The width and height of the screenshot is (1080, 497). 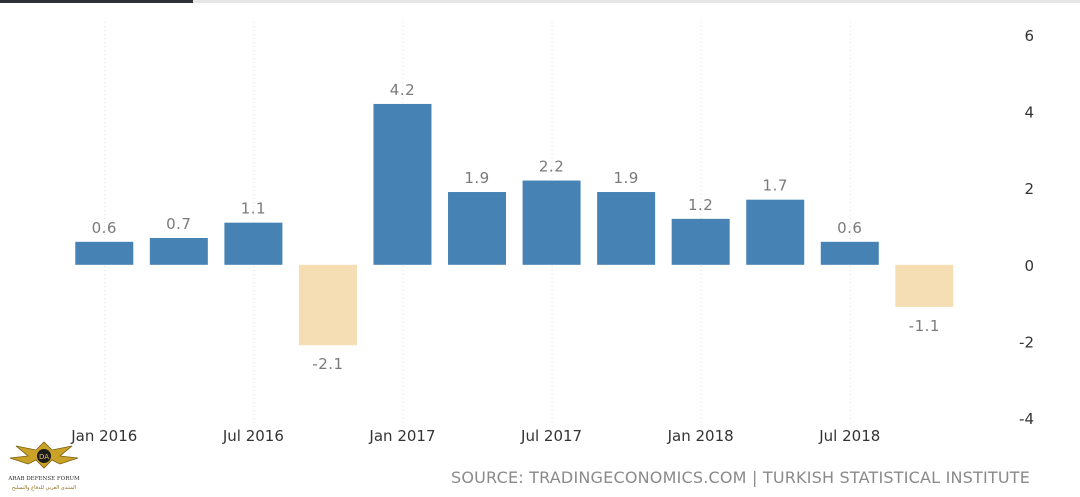 What do you see at coordinates (253, 209) in the screenshot?
I see `value-label-3: 1.1` at bounding box center [253, 209].